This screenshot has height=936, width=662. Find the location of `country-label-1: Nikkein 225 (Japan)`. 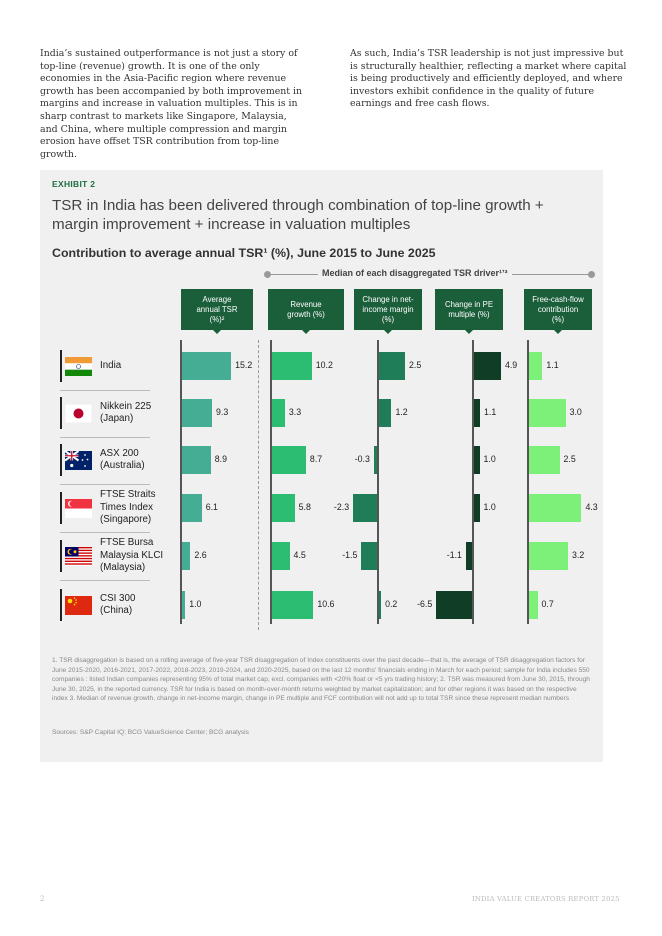

country-label-1: Nikkein 225 (Japan) is located at coordinates (105, 413).